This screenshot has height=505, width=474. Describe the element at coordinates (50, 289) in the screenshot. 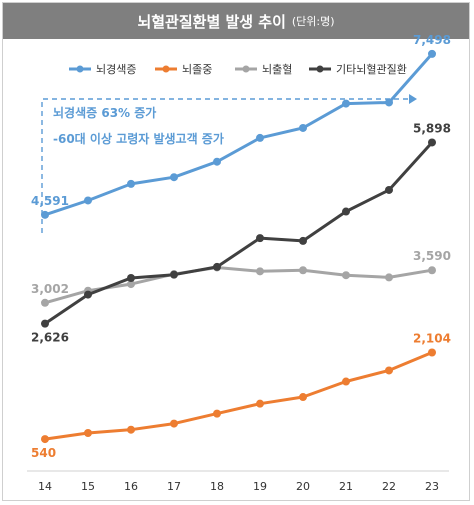

I see `data-label: 3,002` at that location.